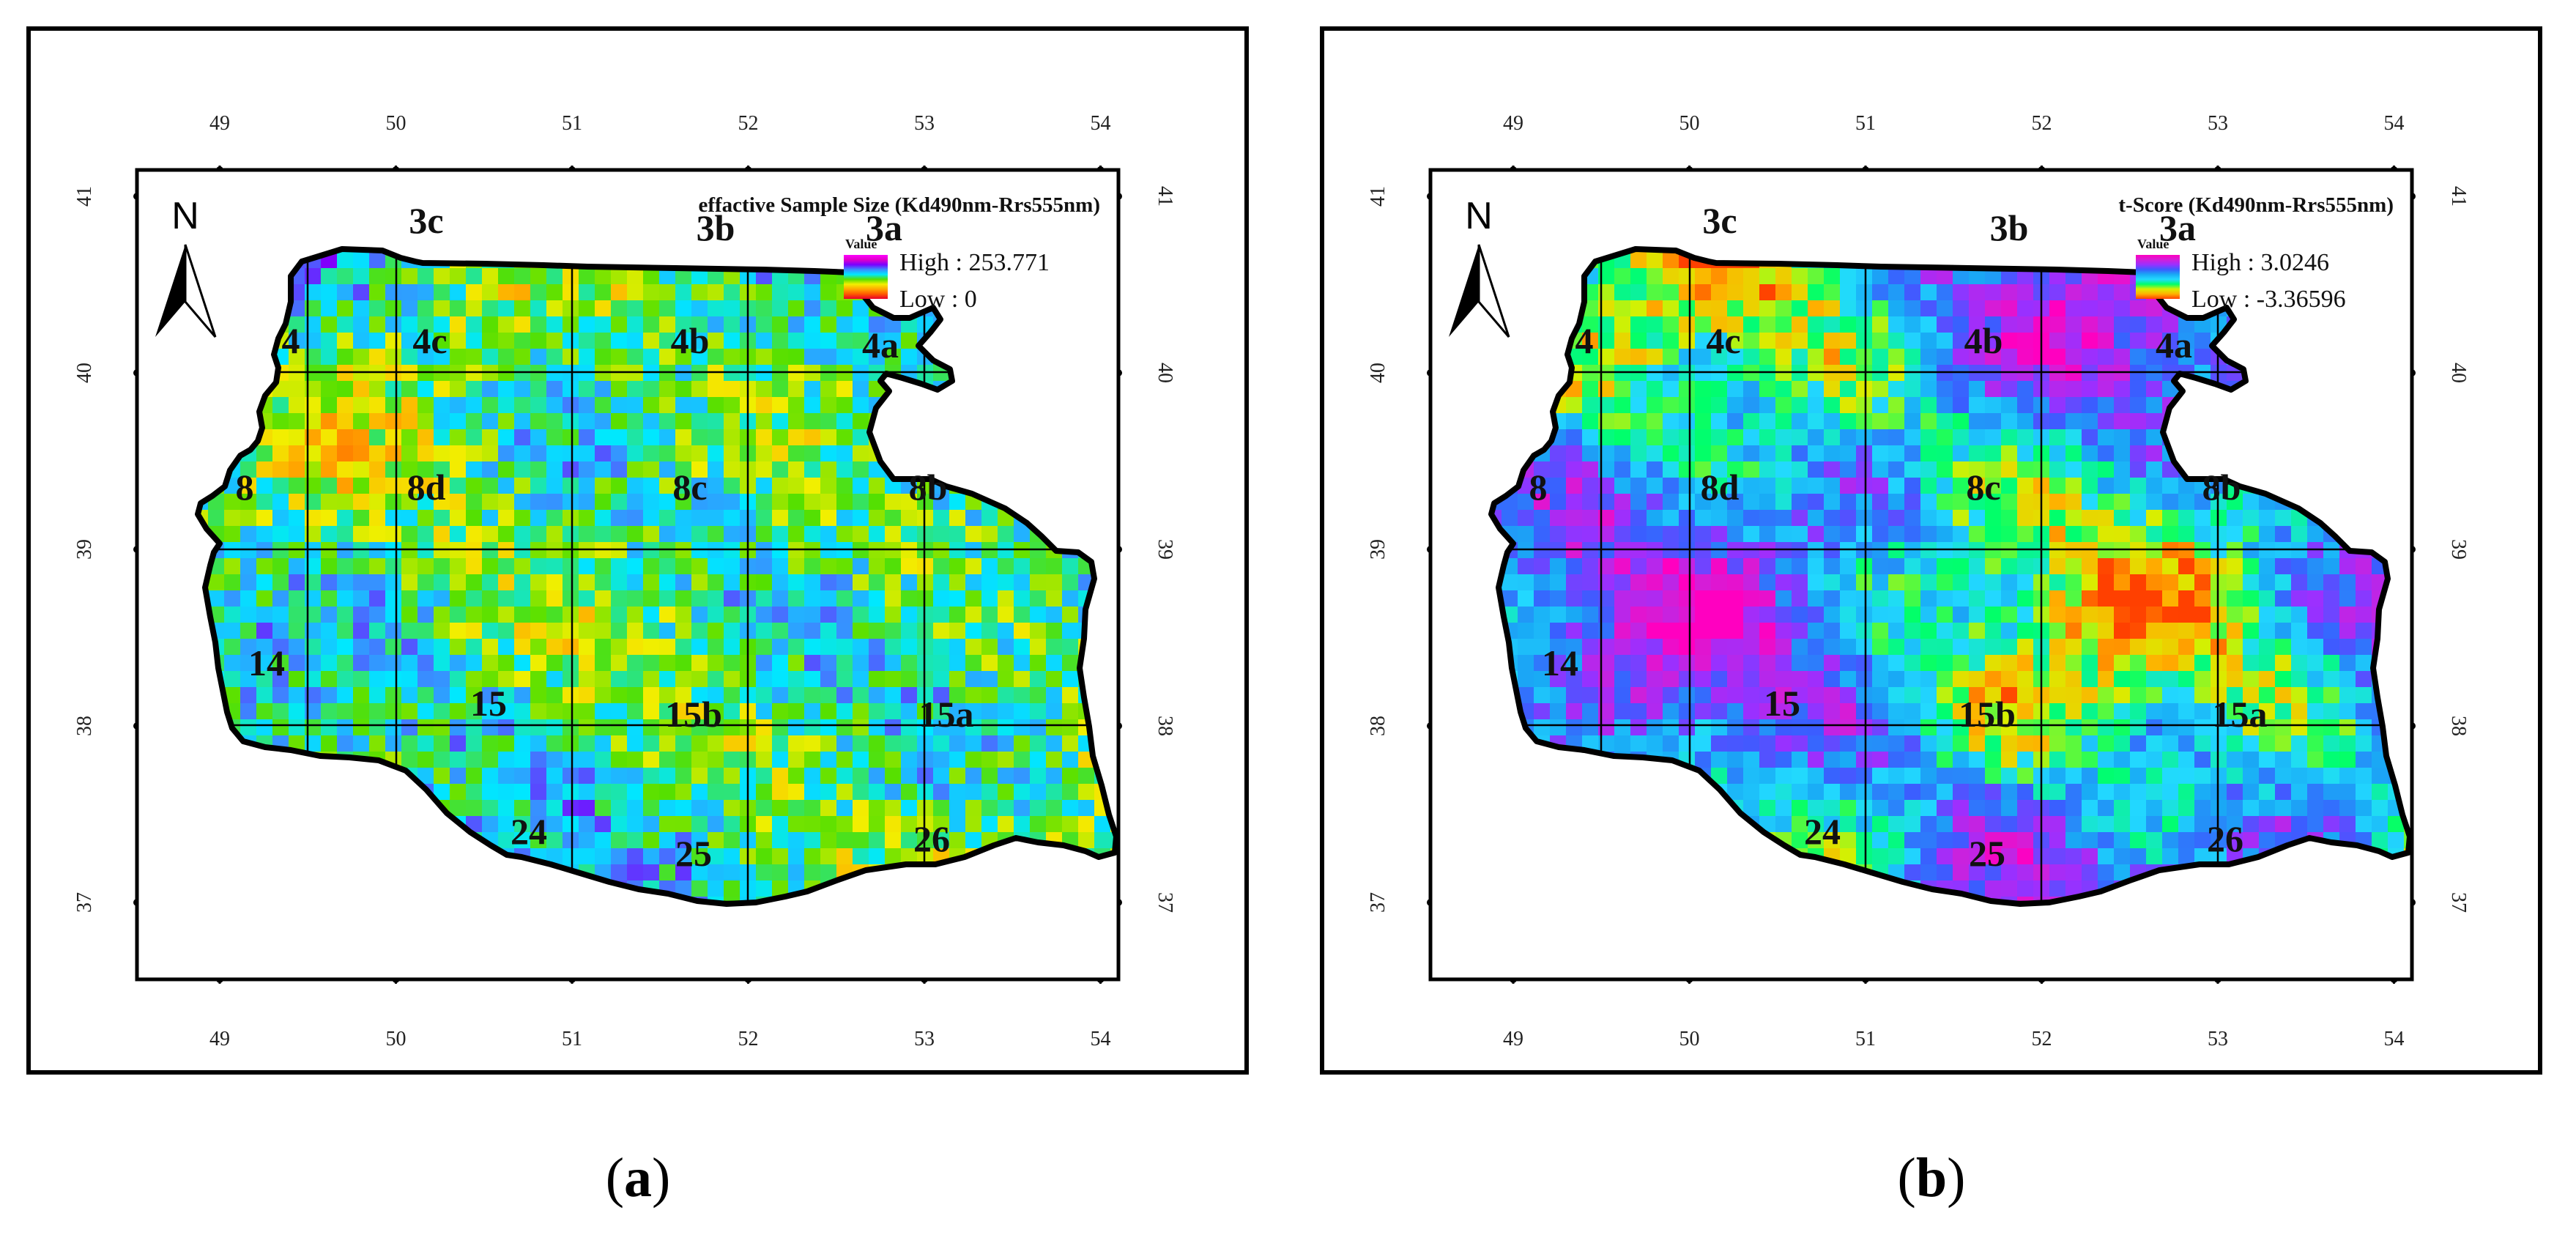 Image resolution: width=2576 pixels, height=1235 pixels. Describe the element at coordinates (2458, 726) in the screenshot. I see `lat-tick-label-right: 38` at that location.